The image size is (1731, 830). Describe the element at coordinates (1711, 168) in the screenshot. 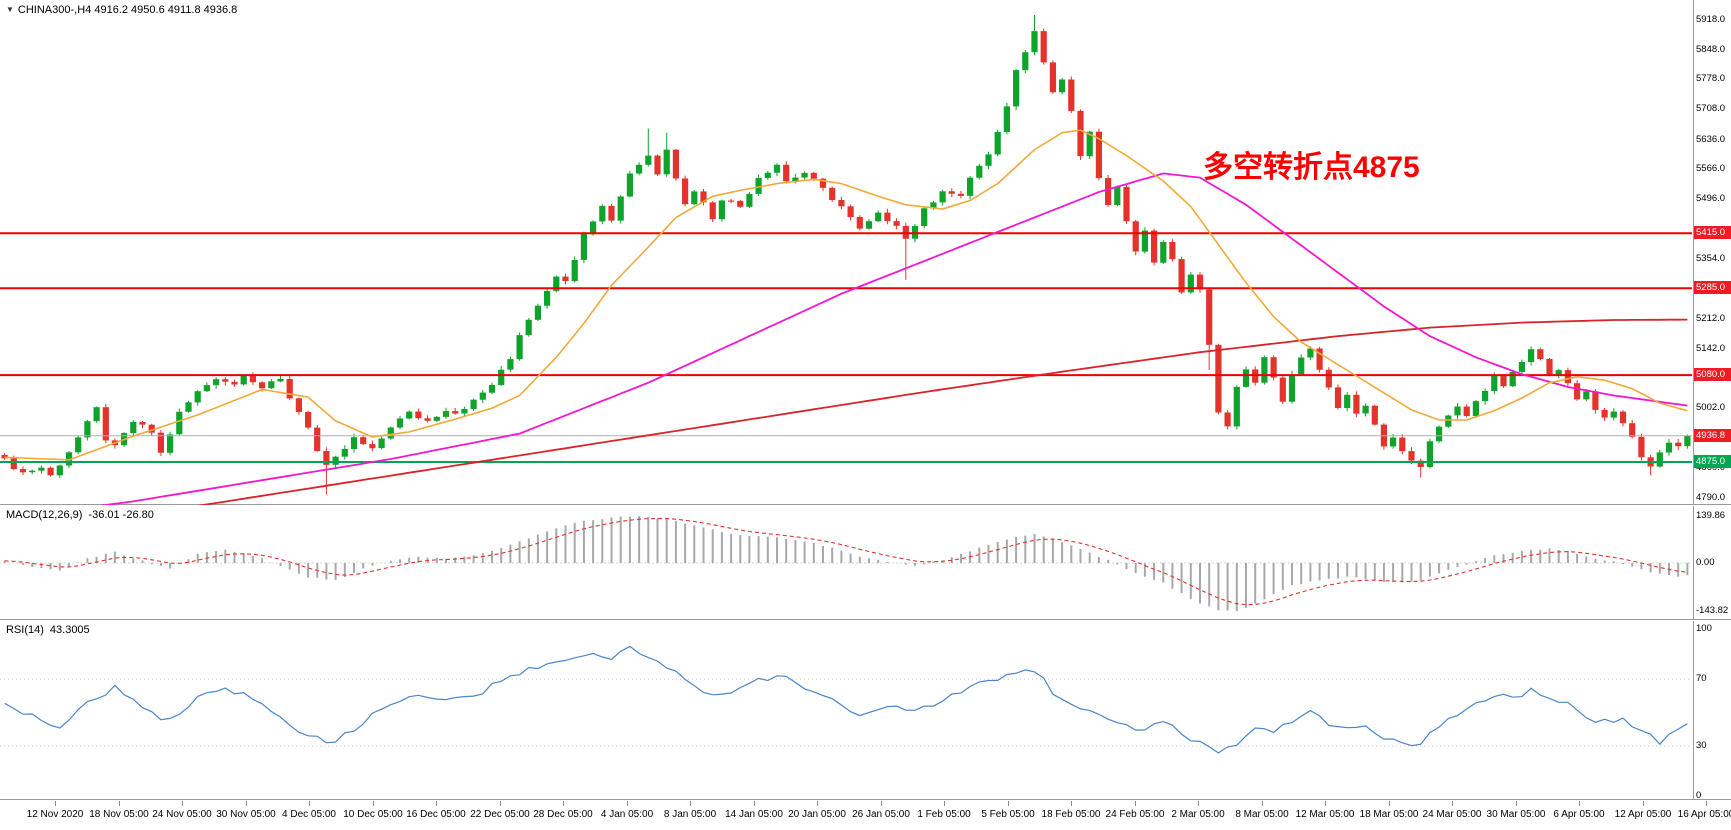

I see `price-tick-label: 5566.0` at that location.